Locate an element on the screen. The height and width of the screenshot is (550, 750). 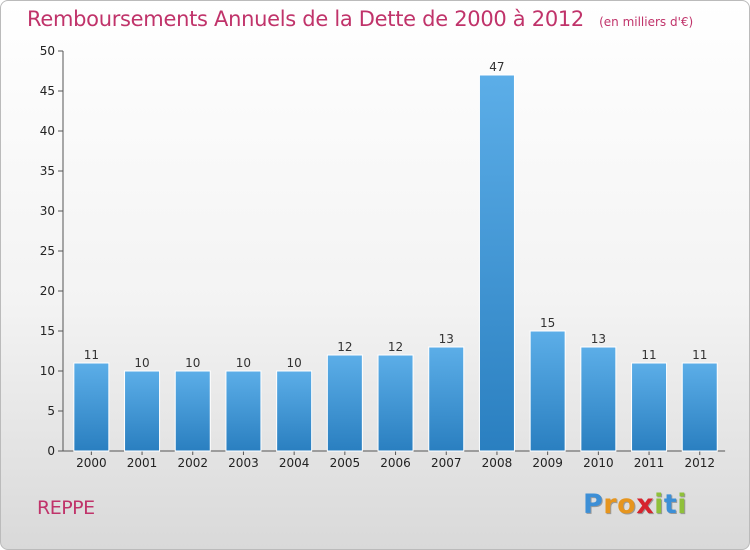
bar-2009 is located at coordinates (547, 391).